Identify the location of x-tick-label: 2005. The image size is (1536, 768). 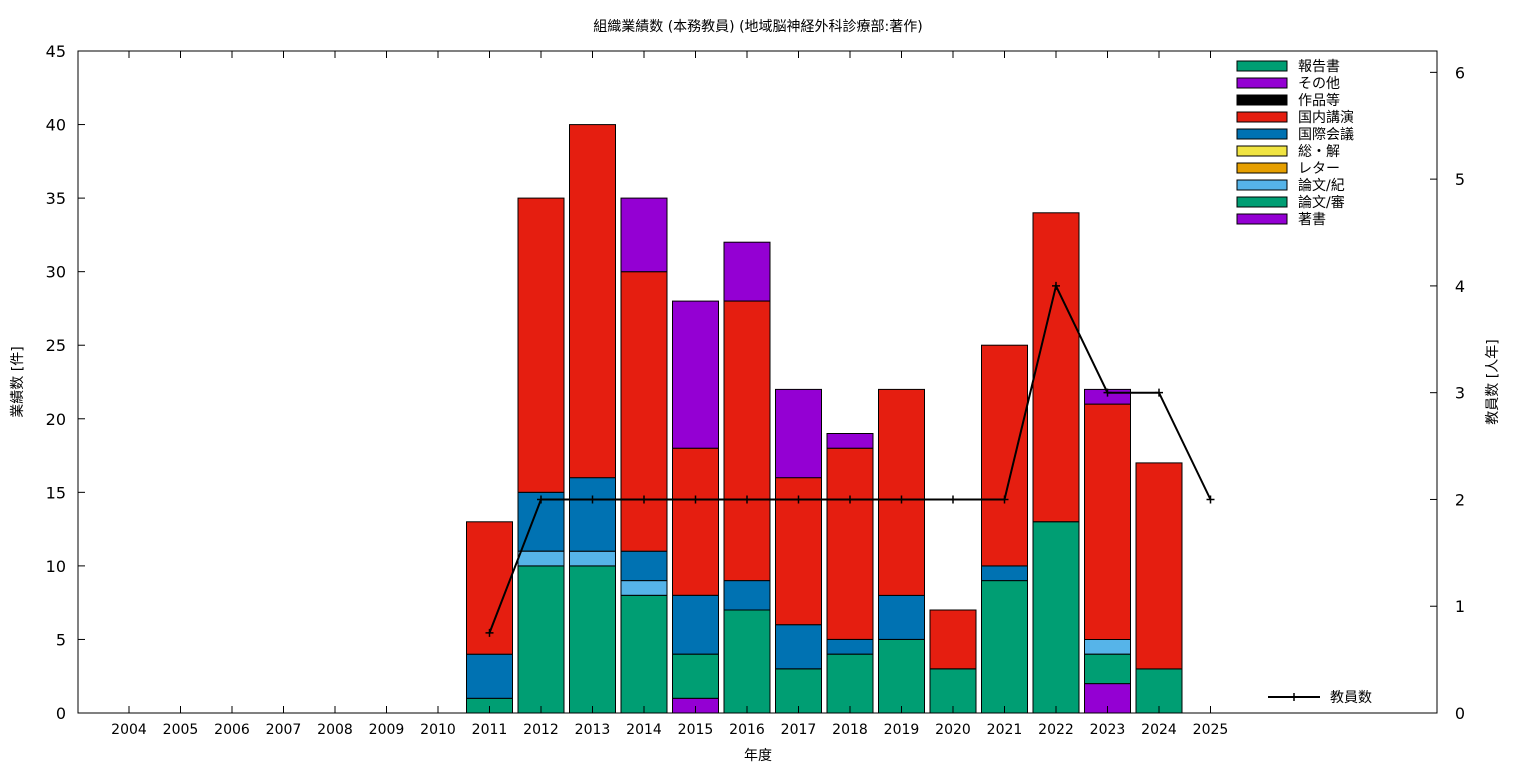
(181, 730).